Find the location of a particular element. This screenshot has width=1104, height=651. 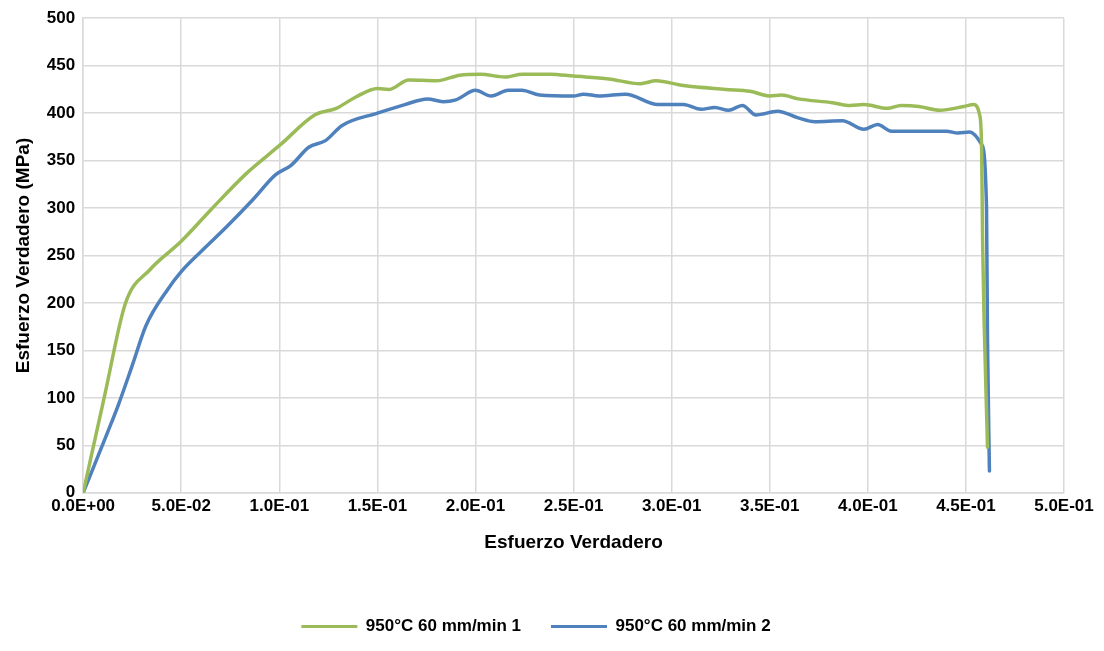

x-tick-label: 2.5E-01 is located at coordinates (573, 505).